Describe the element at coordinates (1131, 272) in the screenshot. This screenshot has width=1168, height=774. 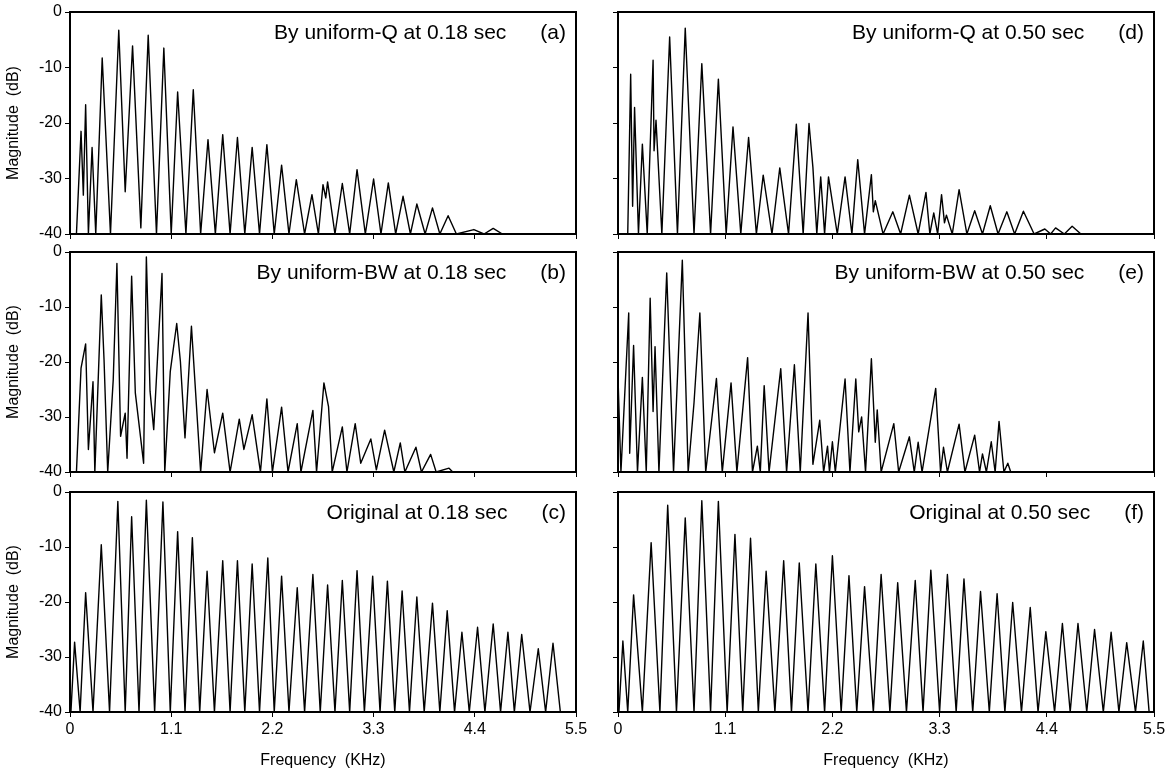
I see `annotation: (e)` at that location.